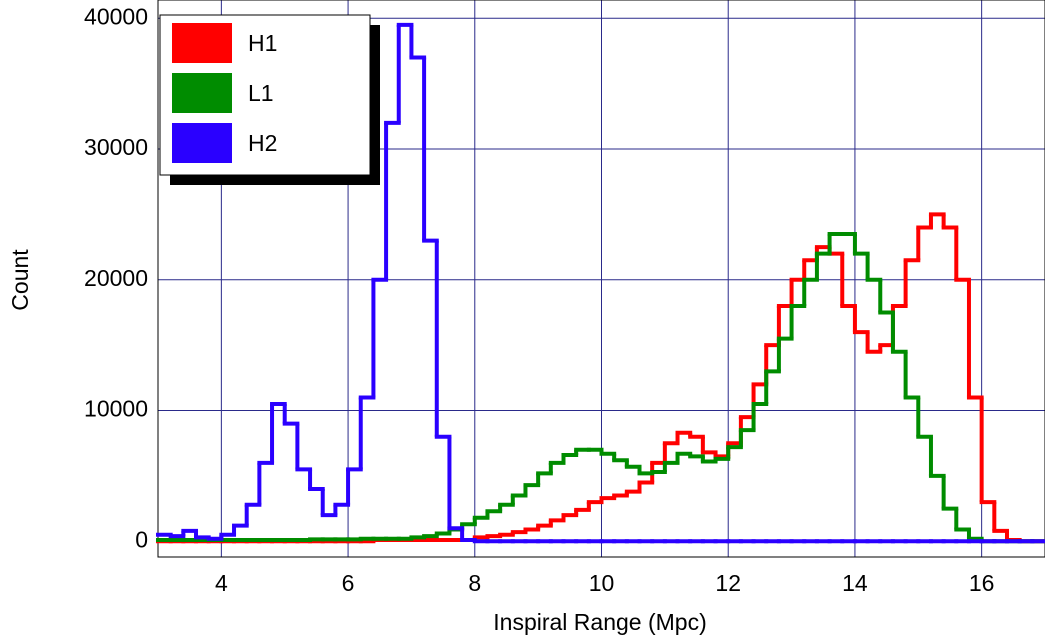 Image resolution: width=1045 pixels, height=644 pixels. What do you see at coordinates (262, 43) in the screenshot?
I see `legend-label: H1` at bounding box center [262, 43].